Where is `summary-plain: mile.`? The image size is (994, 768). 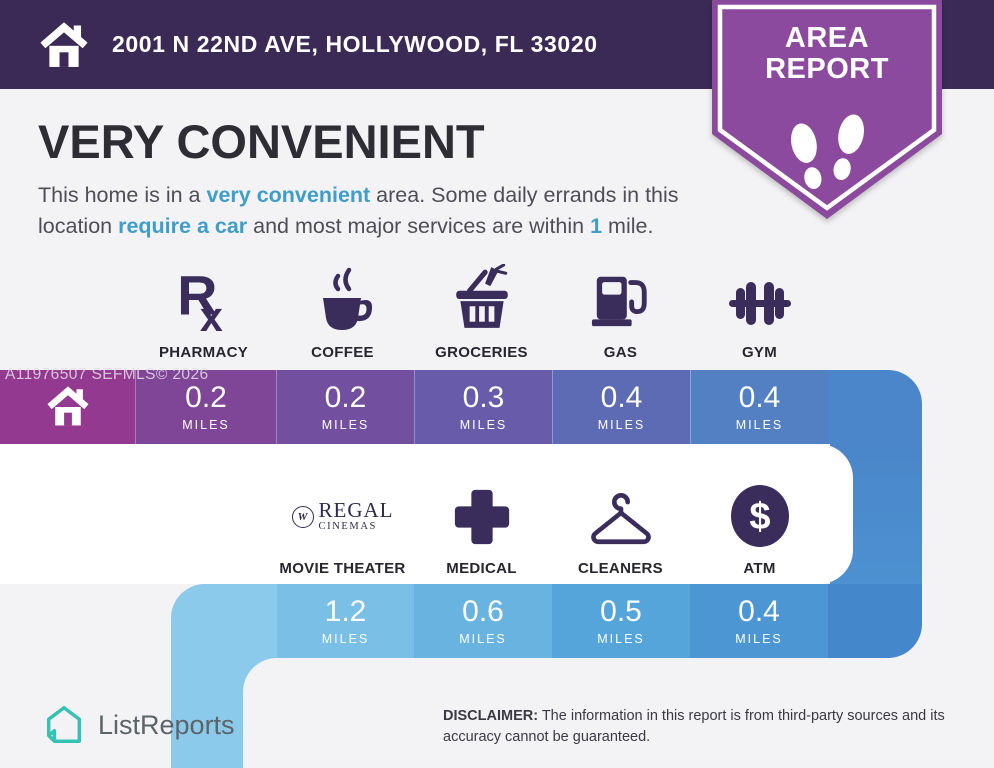
summary-plain: mile. is located at coordinates (628, 226).